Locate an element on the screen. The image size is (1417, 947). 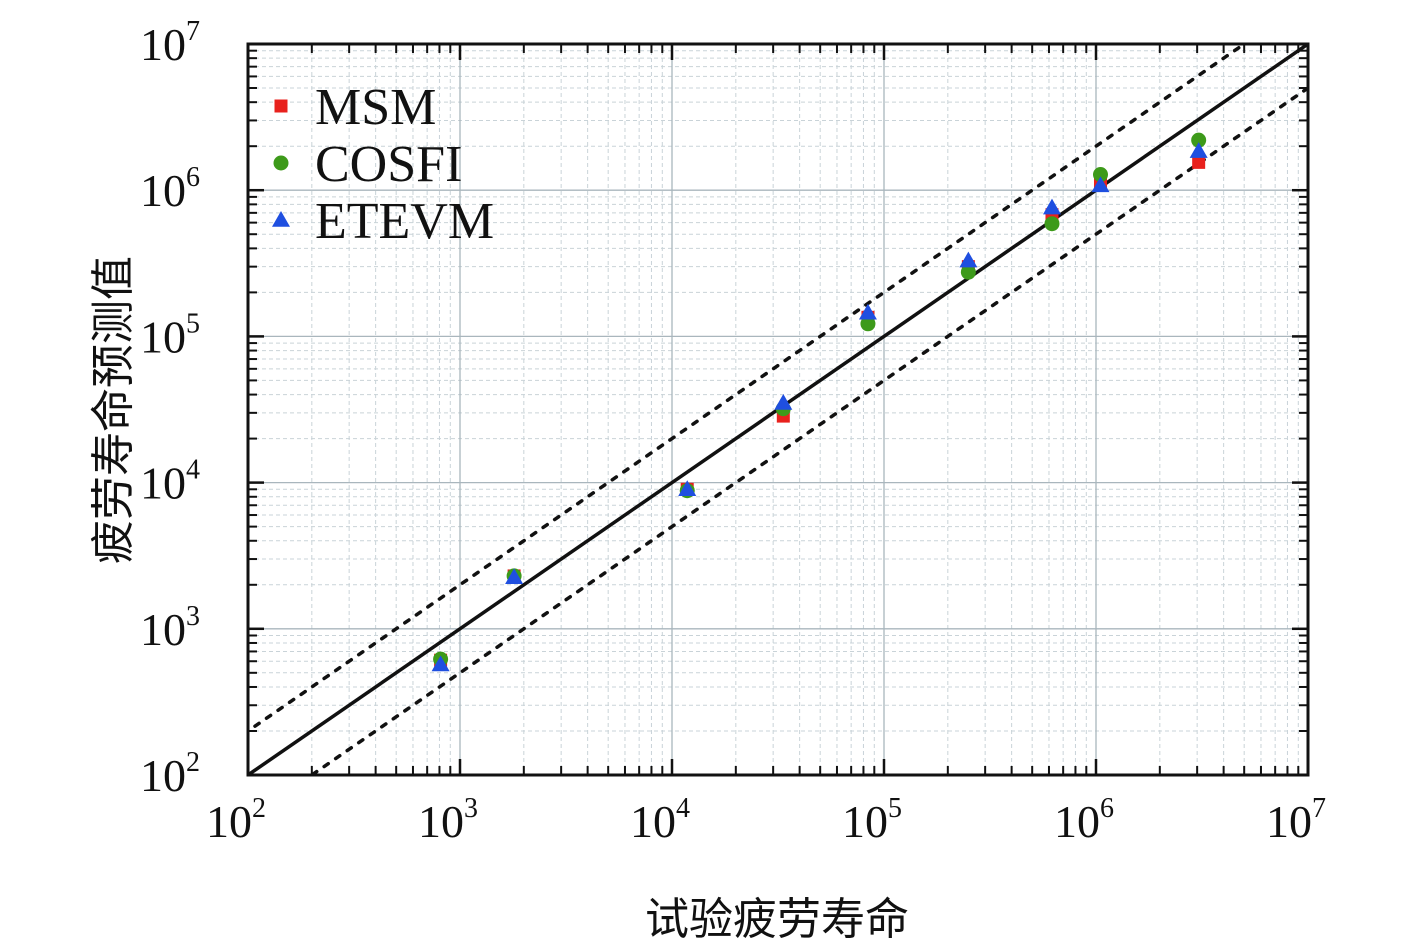
y-axis-label: 疲劳寿命预测值 is located at coordinates (113, 410).